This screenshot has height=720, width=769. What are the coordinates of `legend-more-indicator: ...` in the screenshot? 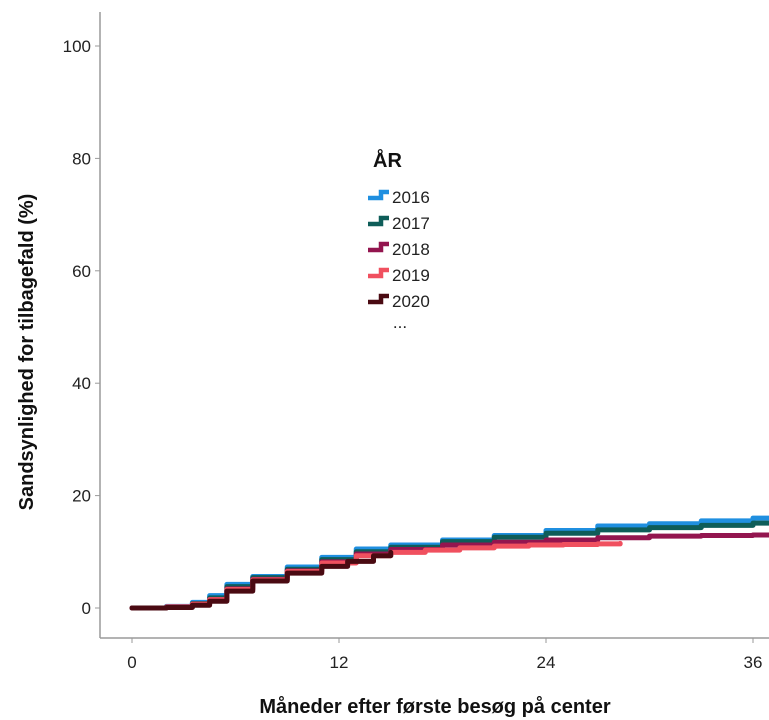 It's located at (400, 322).